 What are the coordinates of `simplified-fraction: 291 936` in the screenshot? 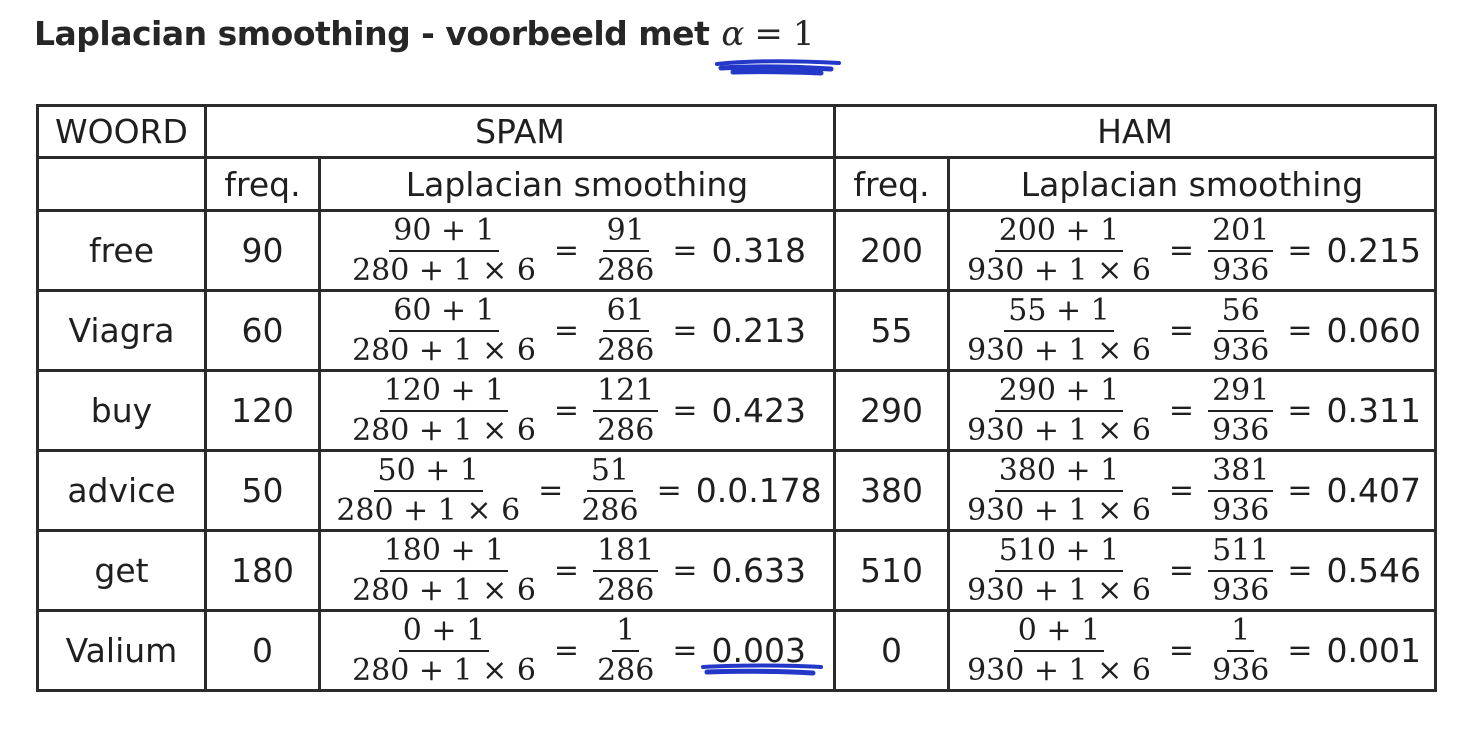 It's located at (1241, 410).